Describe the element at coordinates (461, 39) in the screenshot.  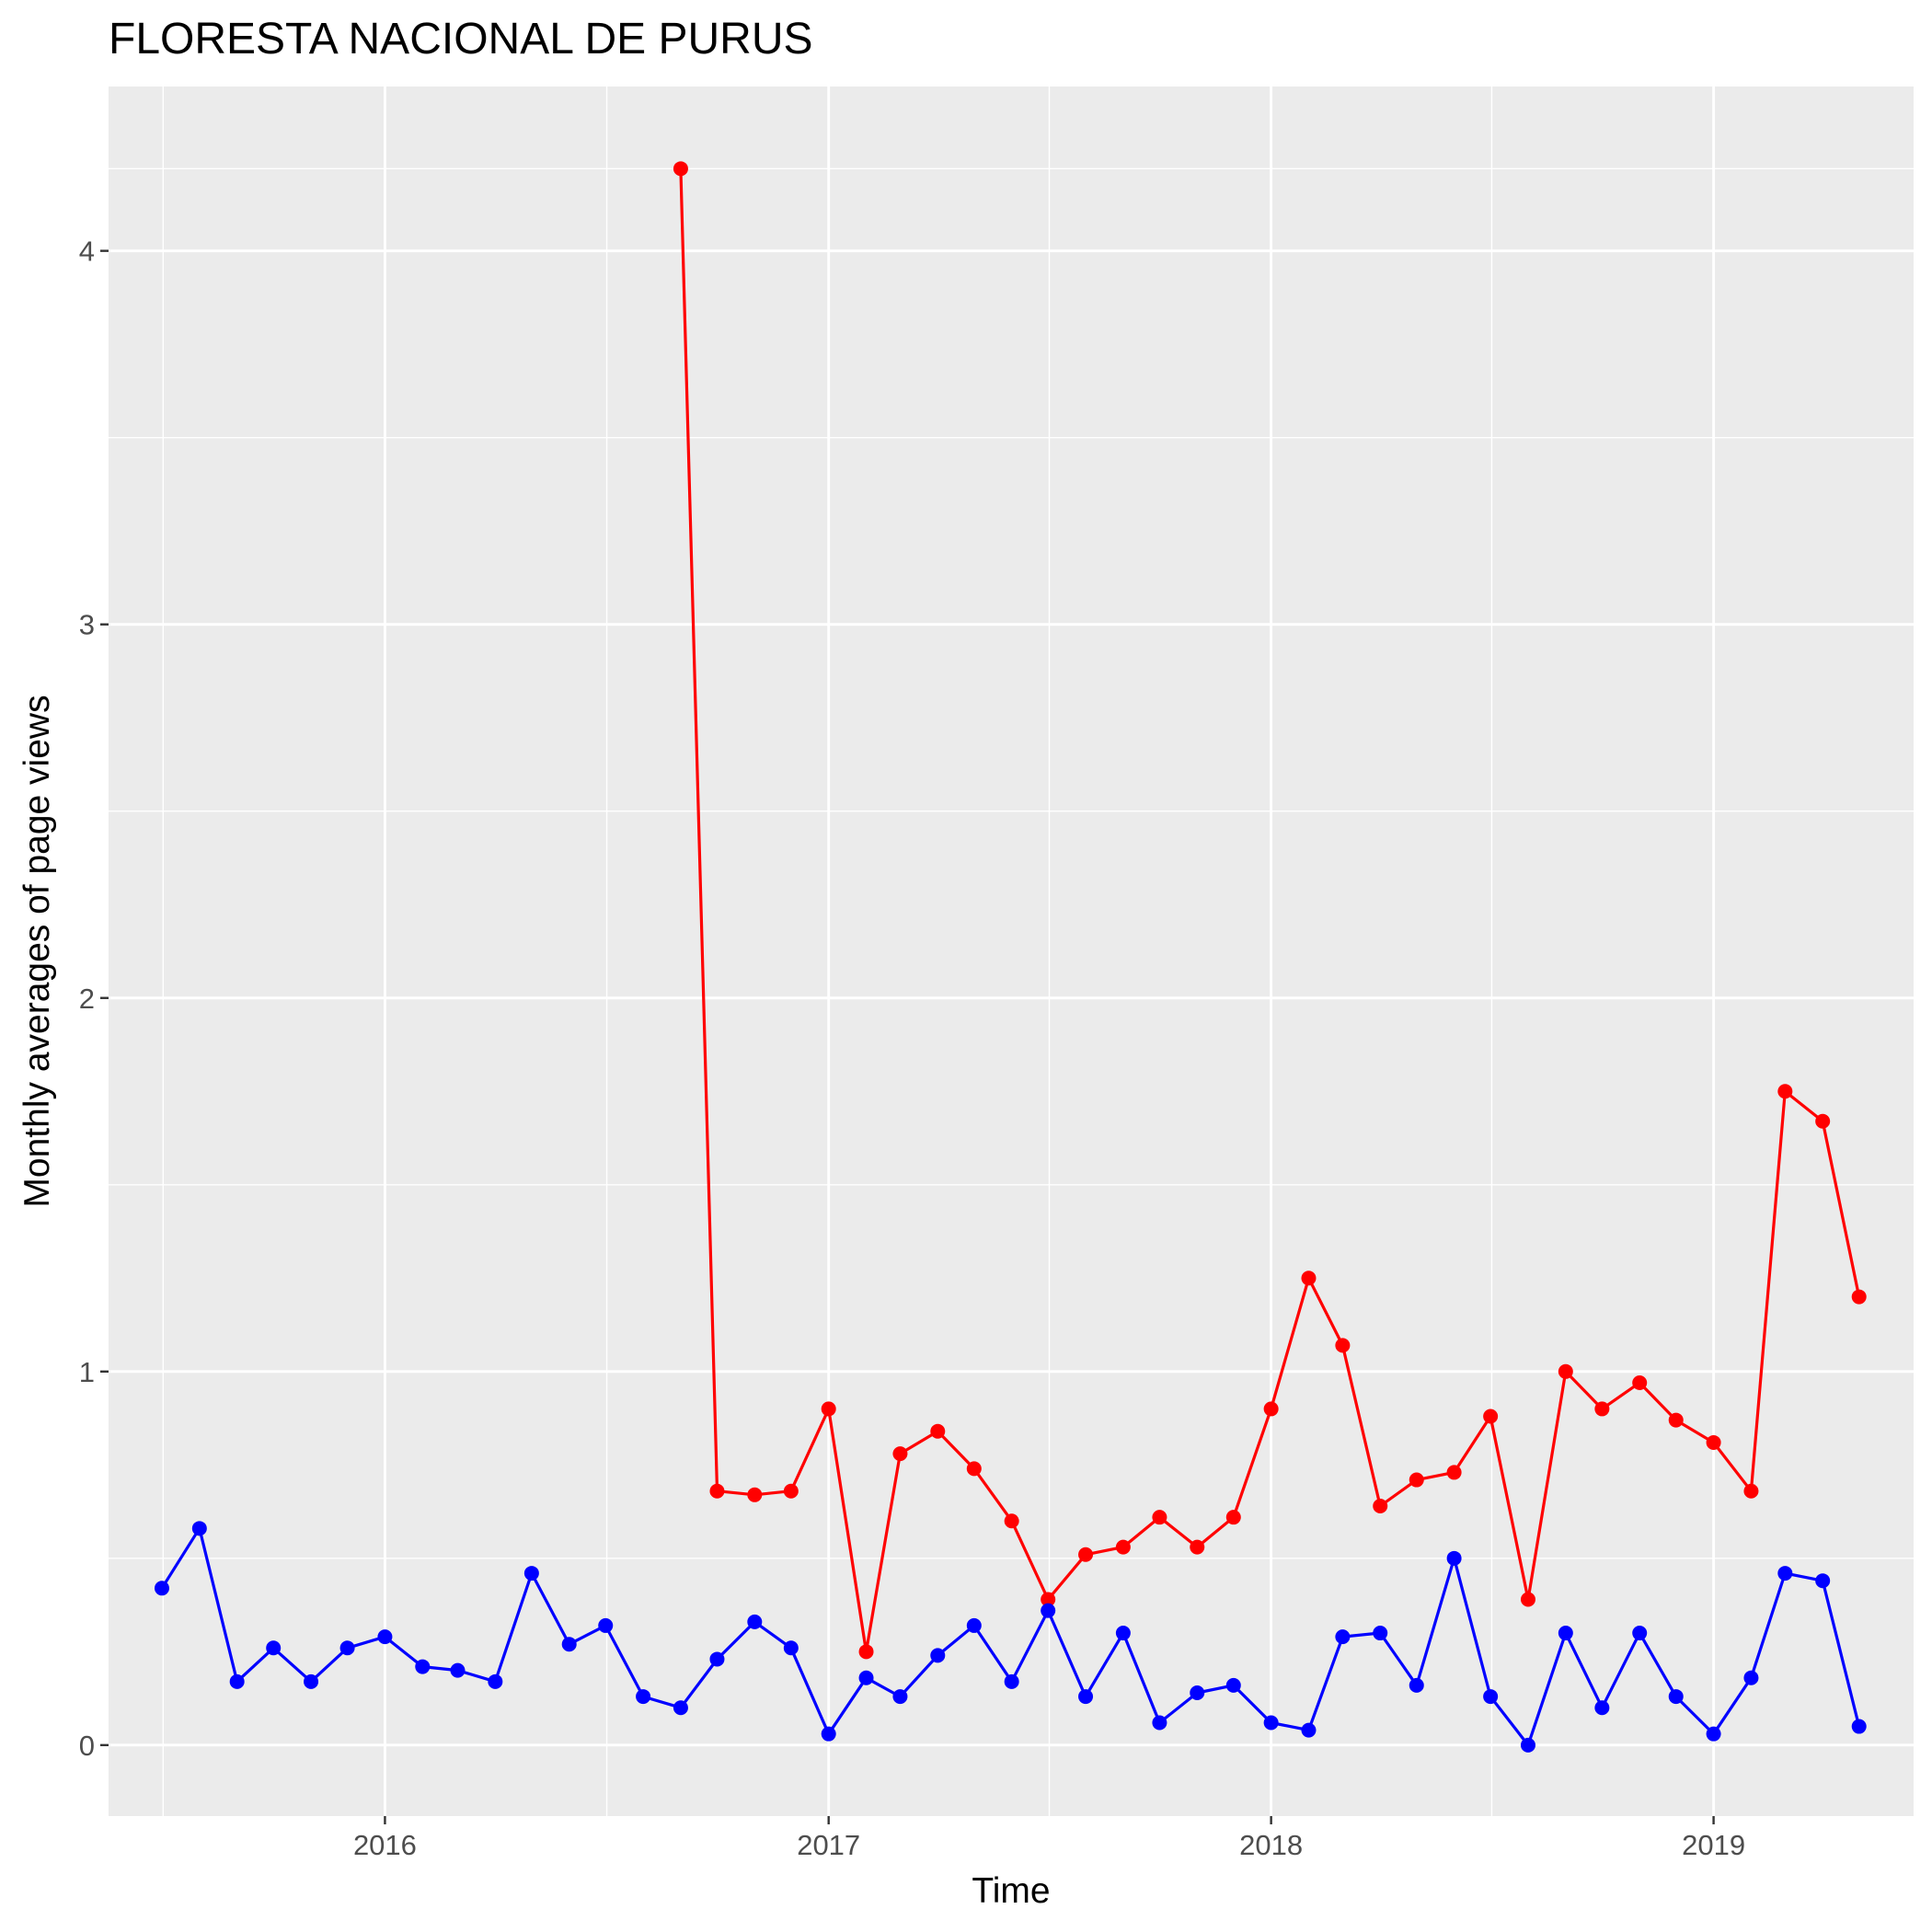
I see `chart-title: FLORESTA NACIONAL DE PURUS` at that location.